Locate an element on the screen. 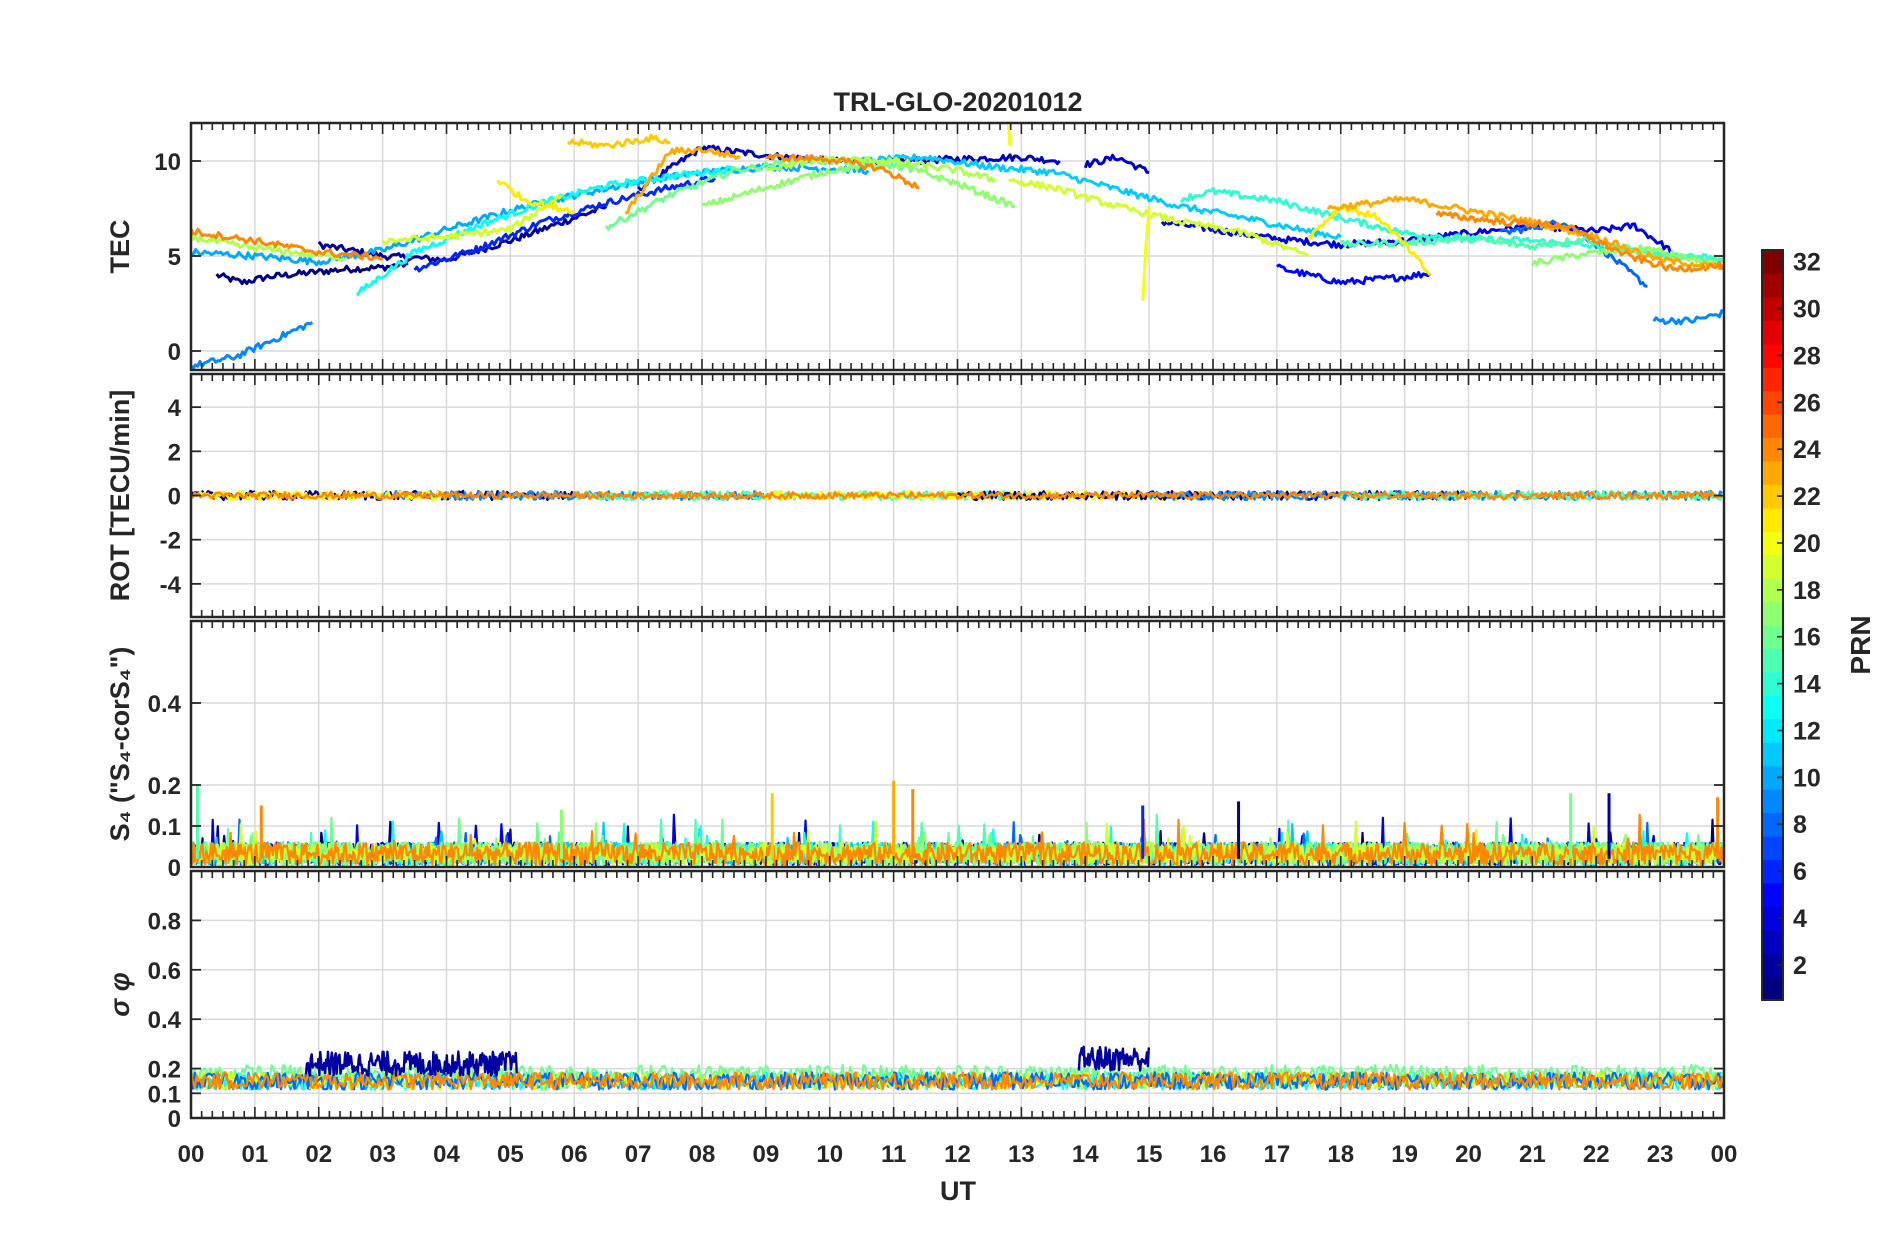 The height and width of the screenshot is (1236, 1902). y-tick-label-sigma_phi: 0.8 is located at coordinates (164, 921).